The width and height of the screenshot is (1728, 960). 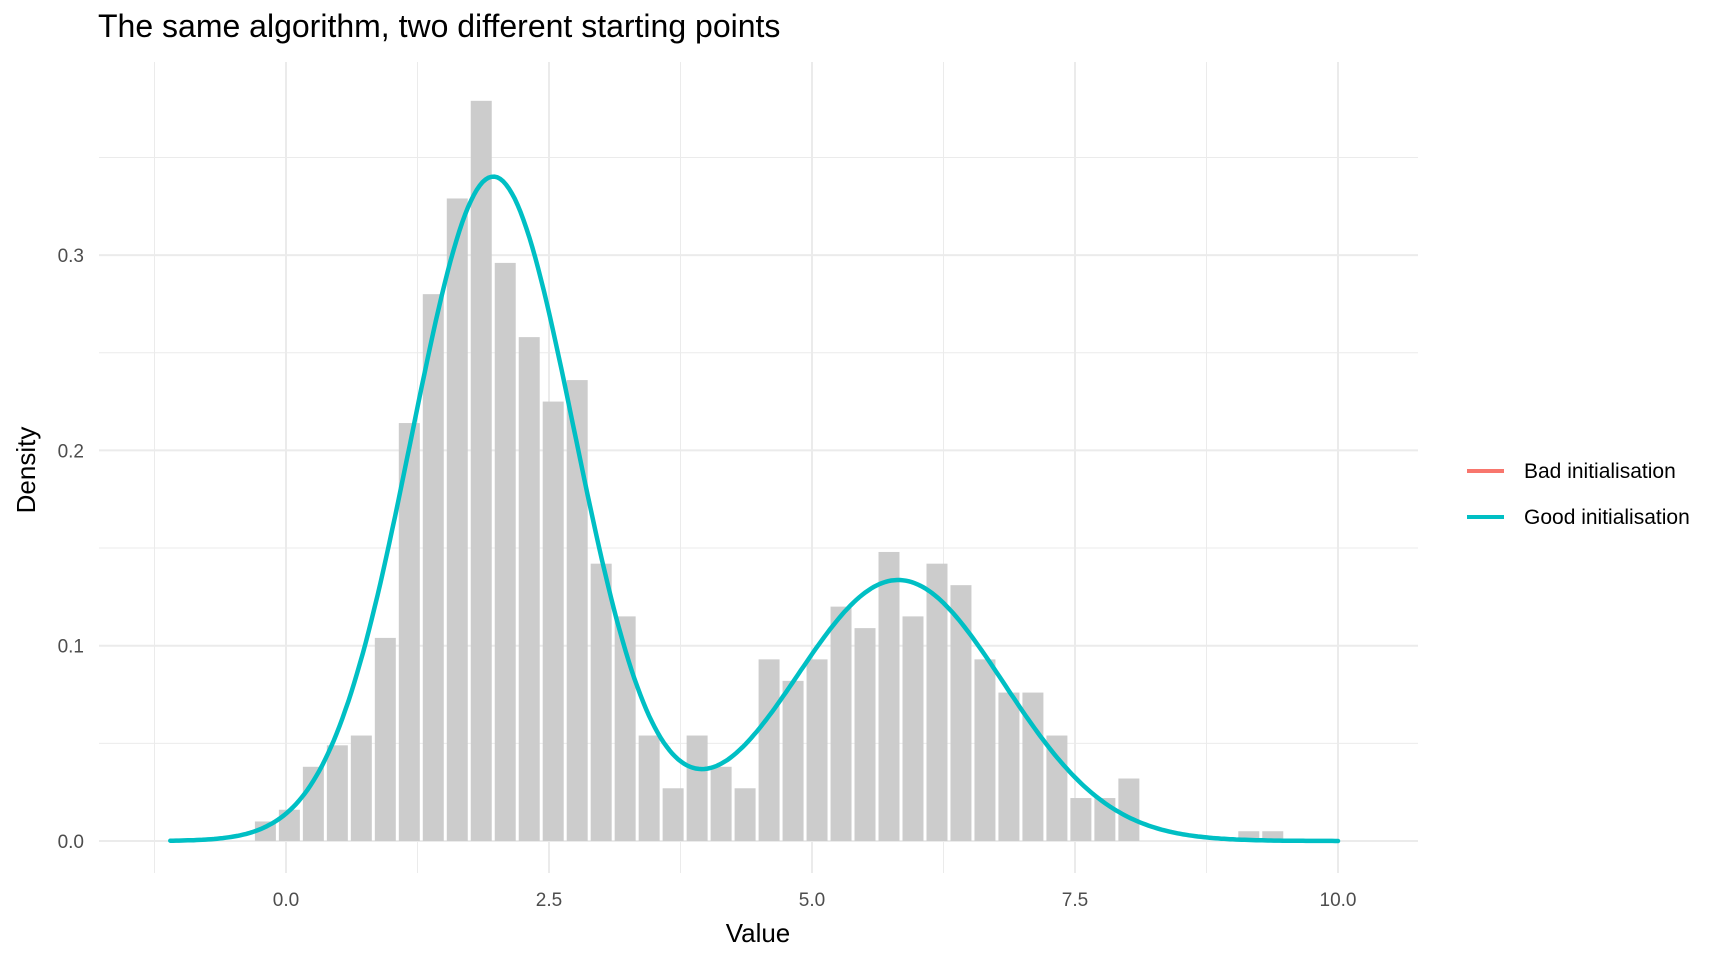 I want to click on y-tick-label: 0.2, so click(x=71, y=451).